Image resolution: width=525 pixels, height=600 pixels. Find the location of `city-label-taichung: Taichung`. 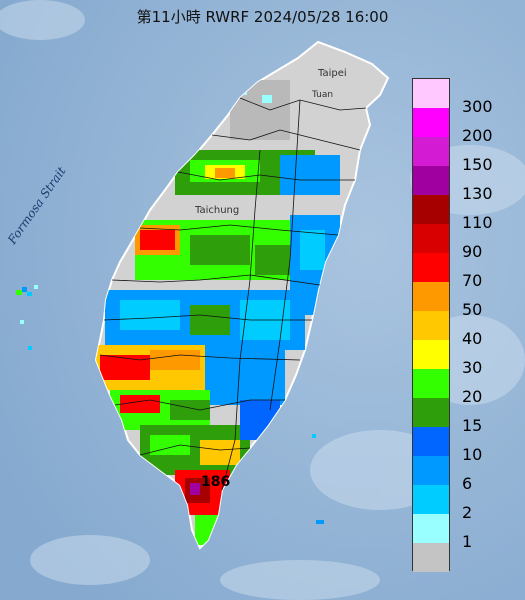

city-label-taichung: Taichung is located at coordinates (216, 210).